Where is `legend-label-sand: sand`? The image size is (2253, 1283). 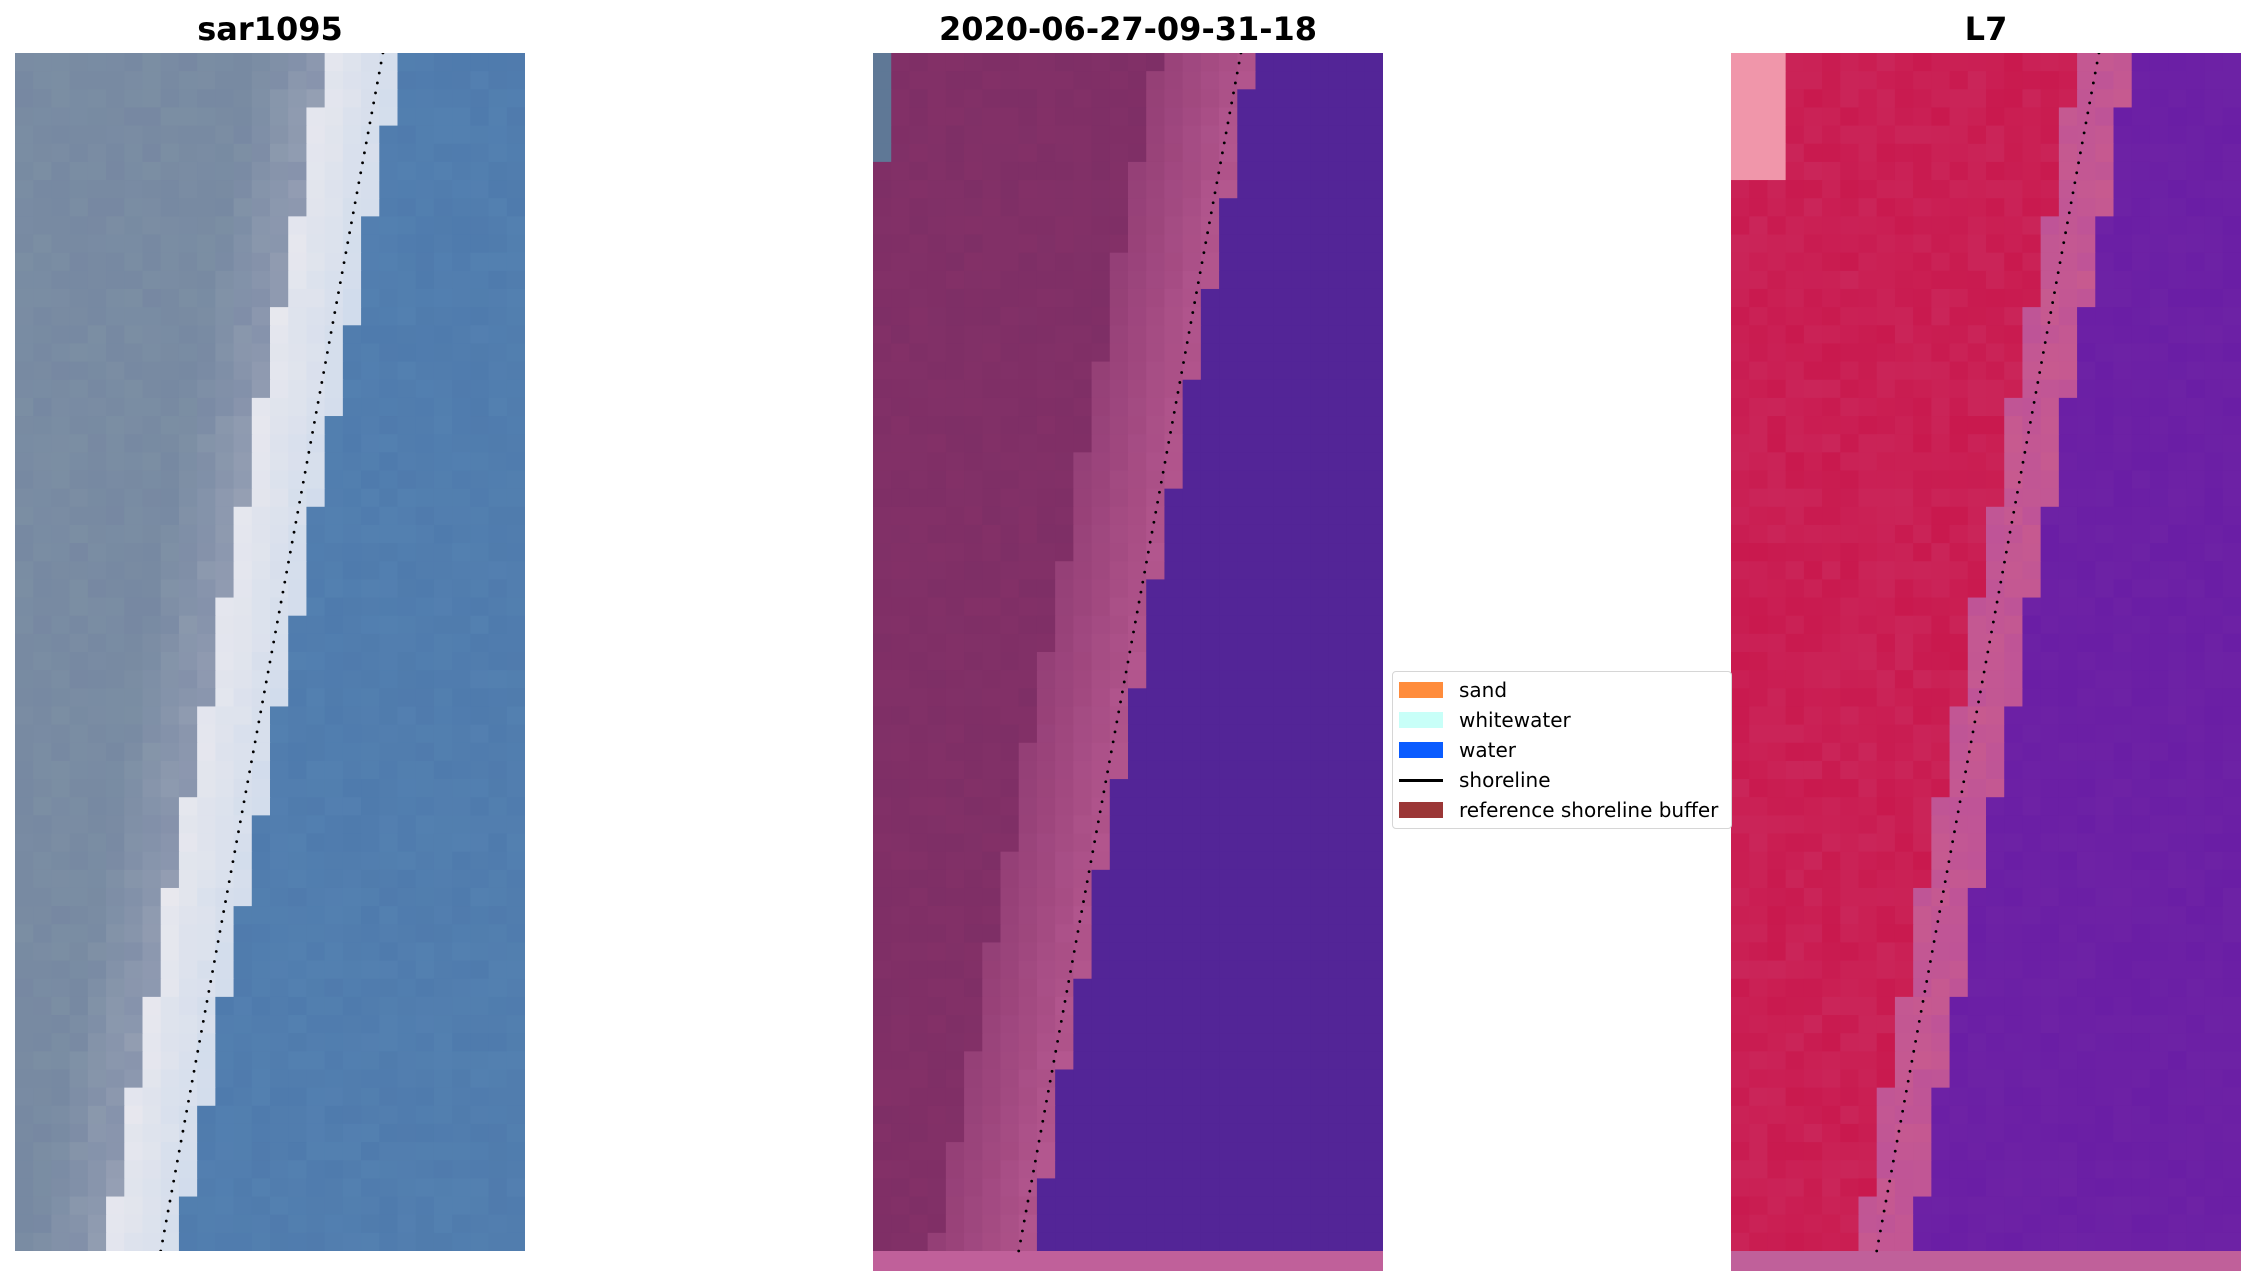 legend-label-sand: sand is located at coordinates (1483, 690).